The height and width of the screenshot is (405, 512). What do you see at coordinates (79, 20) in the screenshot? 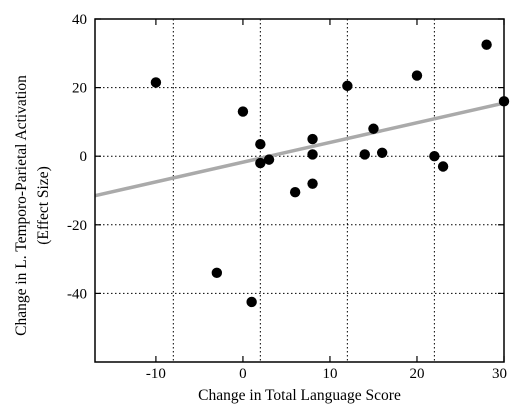
I see `y-tick-label: 40` at bounding box center [79, 20].